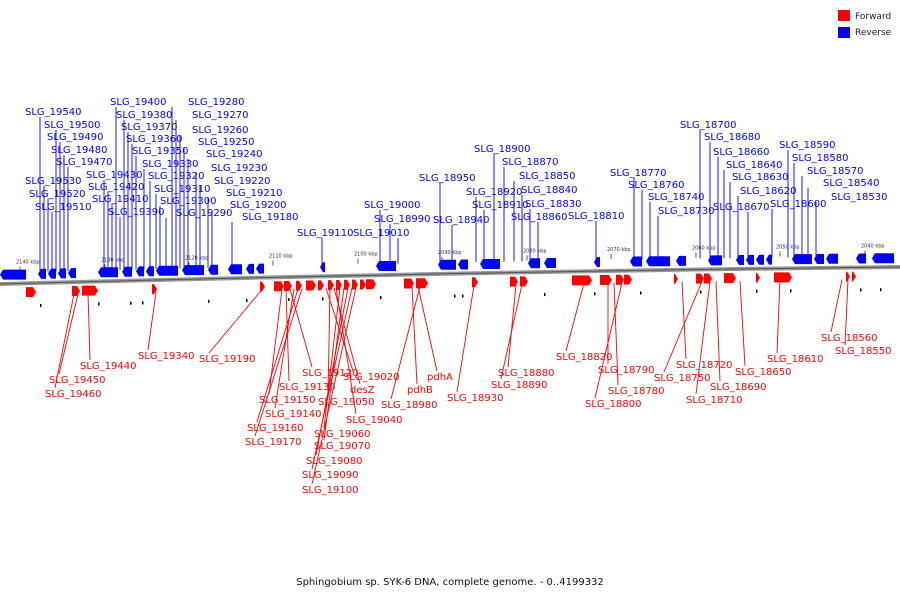 Image resolution: width=900 pixels, height=600 pixels. I want to click on reverse-gene-slg-19210: SLG_19210, so click(244, 228).